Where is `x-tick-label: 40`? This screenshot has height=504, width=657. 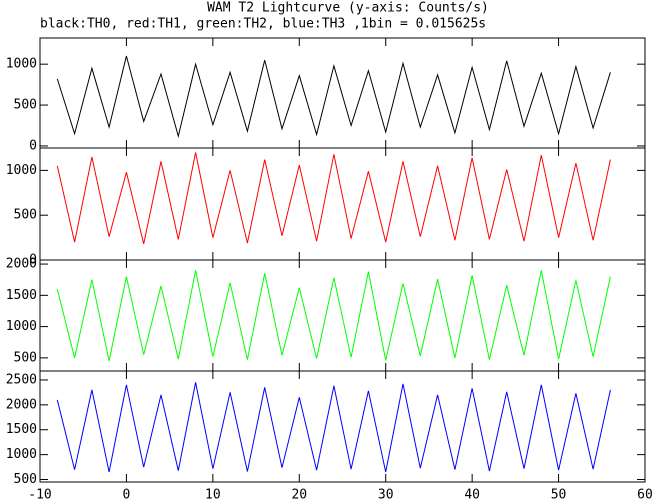 x-tick-label: 40 is located at coordinates (472, 495).